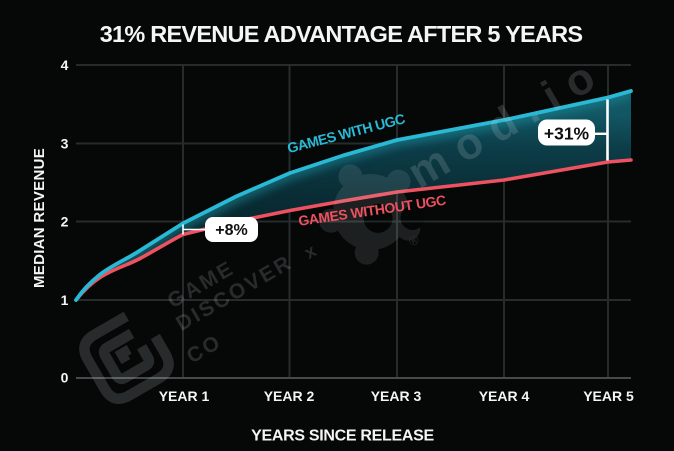 This screenshot has height=451, width=674. I want to click on svg-text: CO, so click(204, 349).